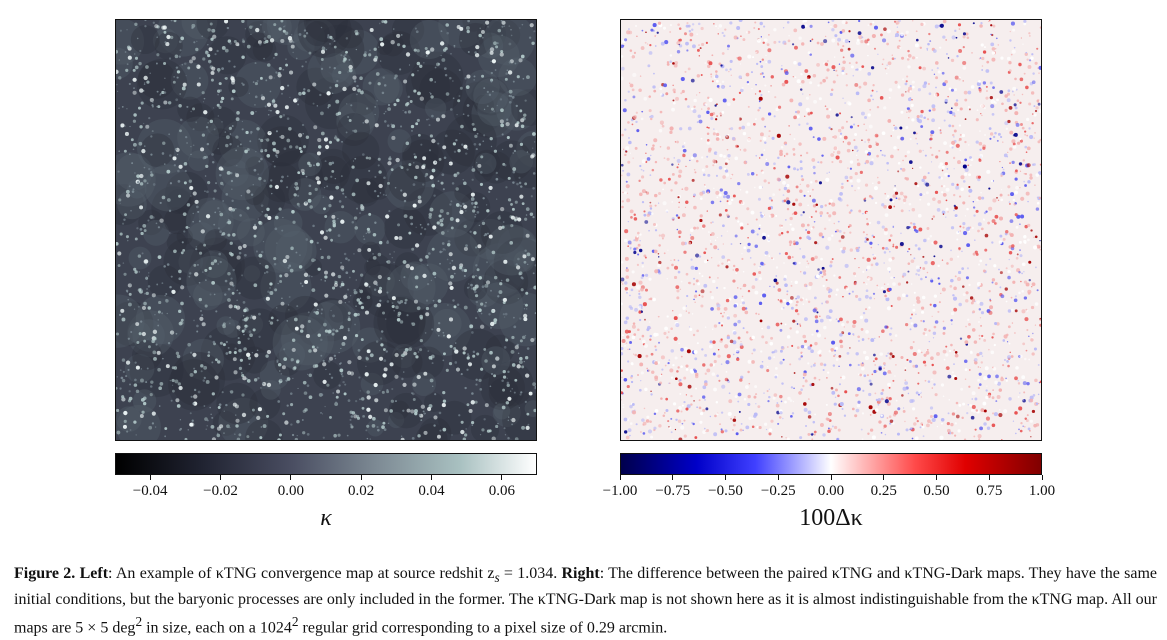 The height and width of the screenshot is (640, 1167). Describe the element at coordinates (831, 518) in the screenshot. I see `delta-kappa-colorbar-label: 100Δκ` at that location.